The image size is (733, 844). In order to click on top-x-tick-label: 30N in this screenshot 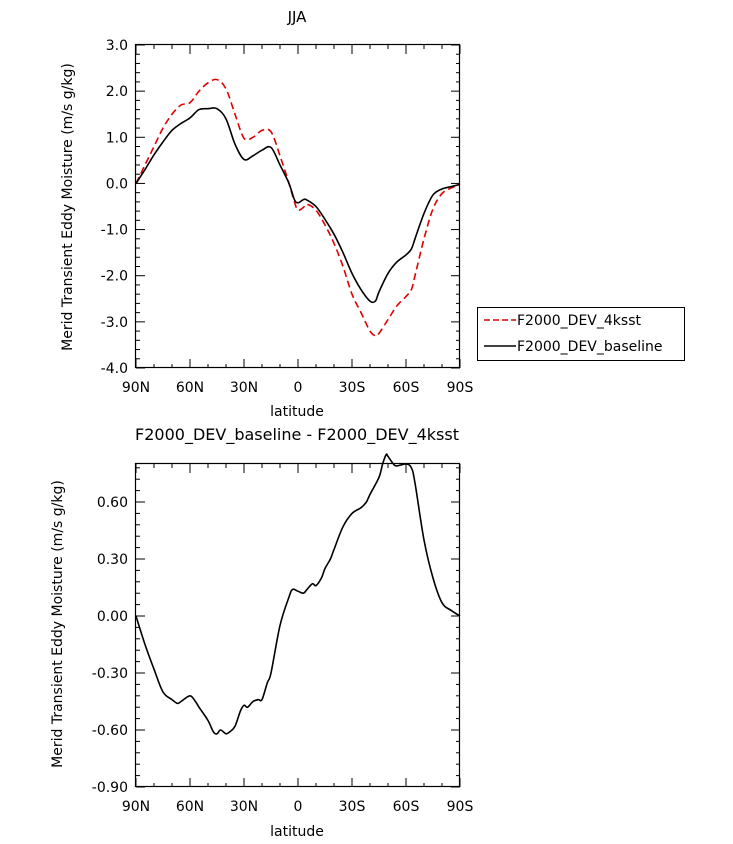, I will do `click(244, 388)`.